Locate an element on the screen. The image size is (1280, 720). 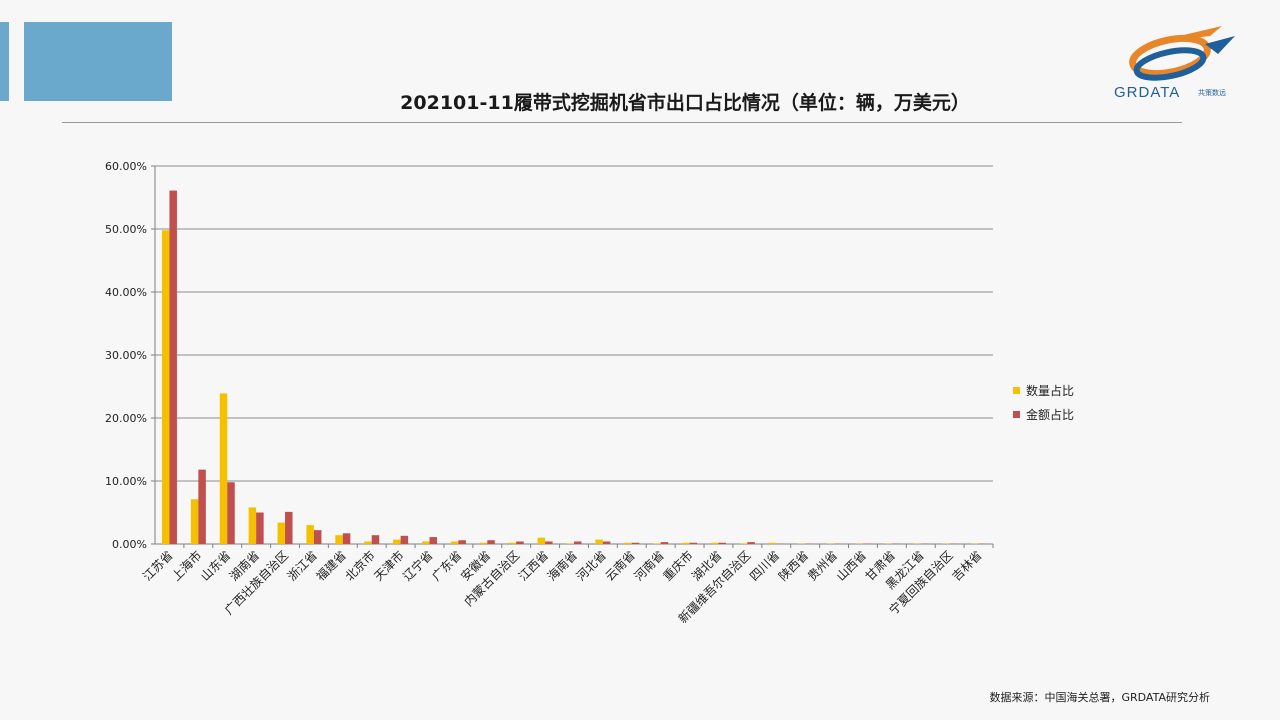
y-tick-label: 60.00% is located at coordinates (126, 166).